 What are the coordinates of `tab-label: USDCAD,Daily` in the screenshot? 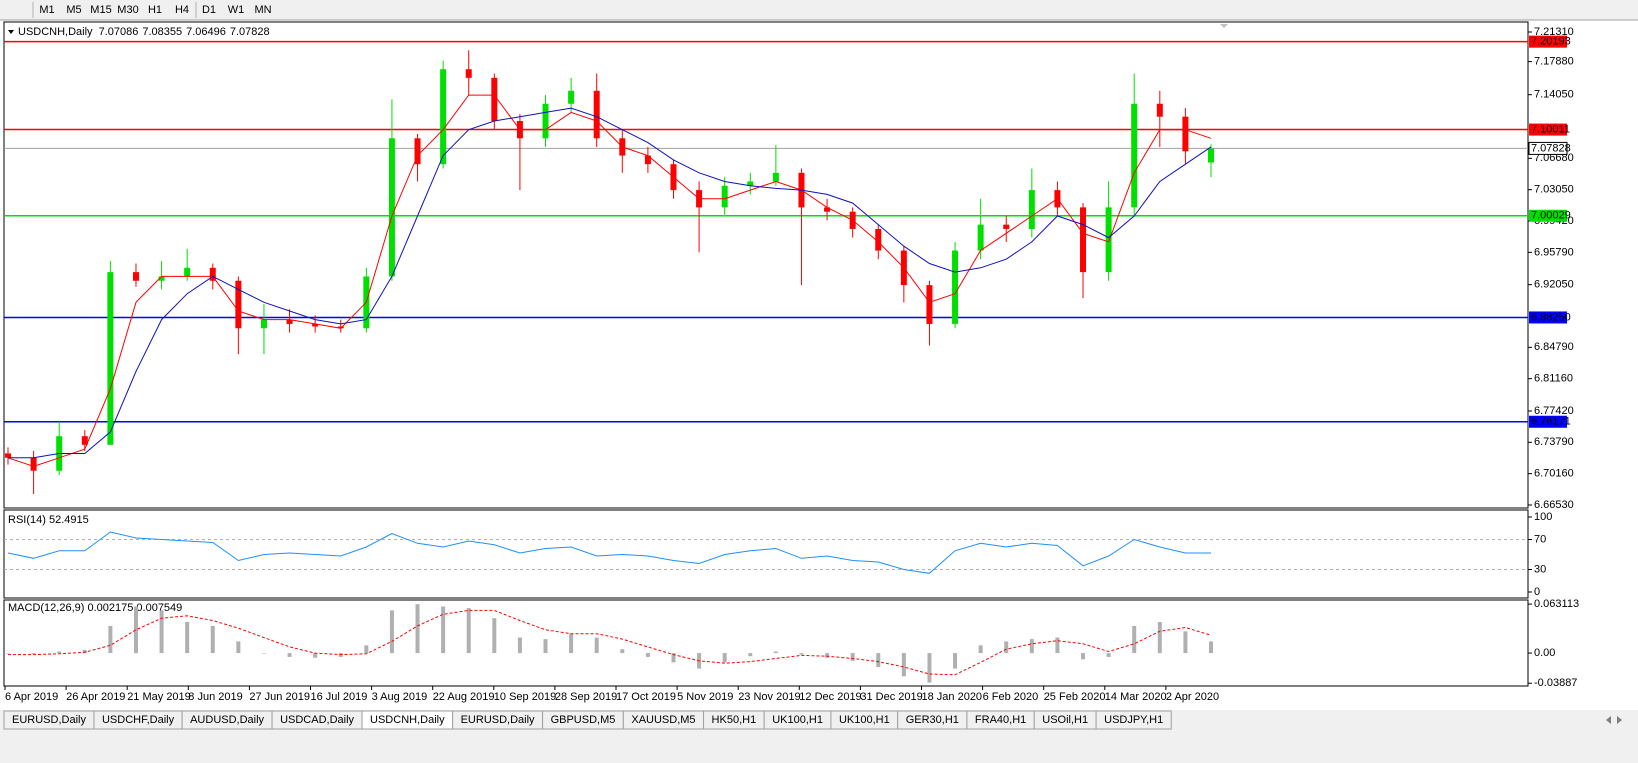 It's located at (317, 720).